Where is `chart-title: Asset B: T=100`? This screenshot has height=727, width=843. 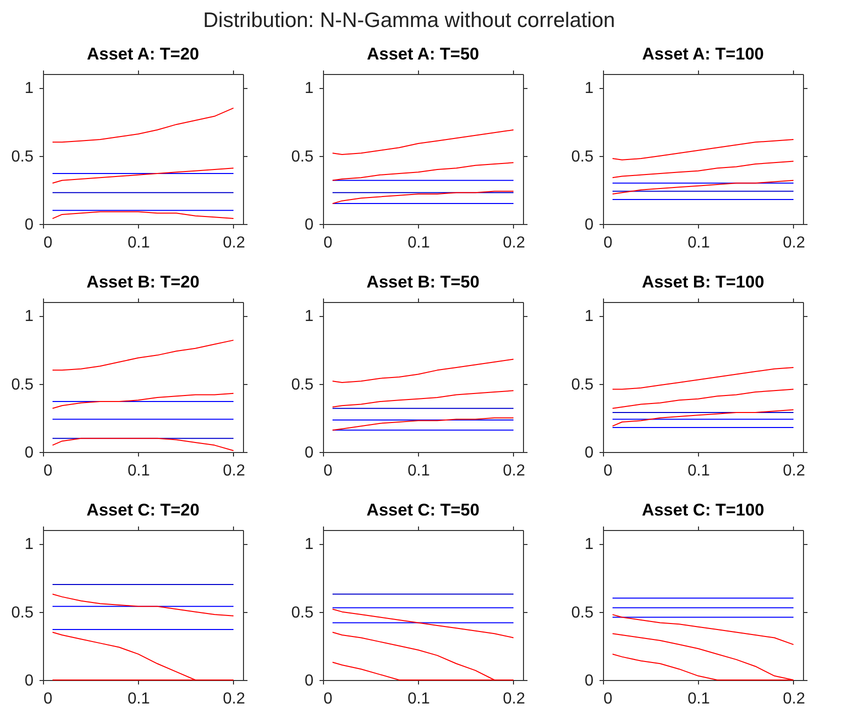
chart-title: Asset B: T=100 is located at coordinates (703, 282).